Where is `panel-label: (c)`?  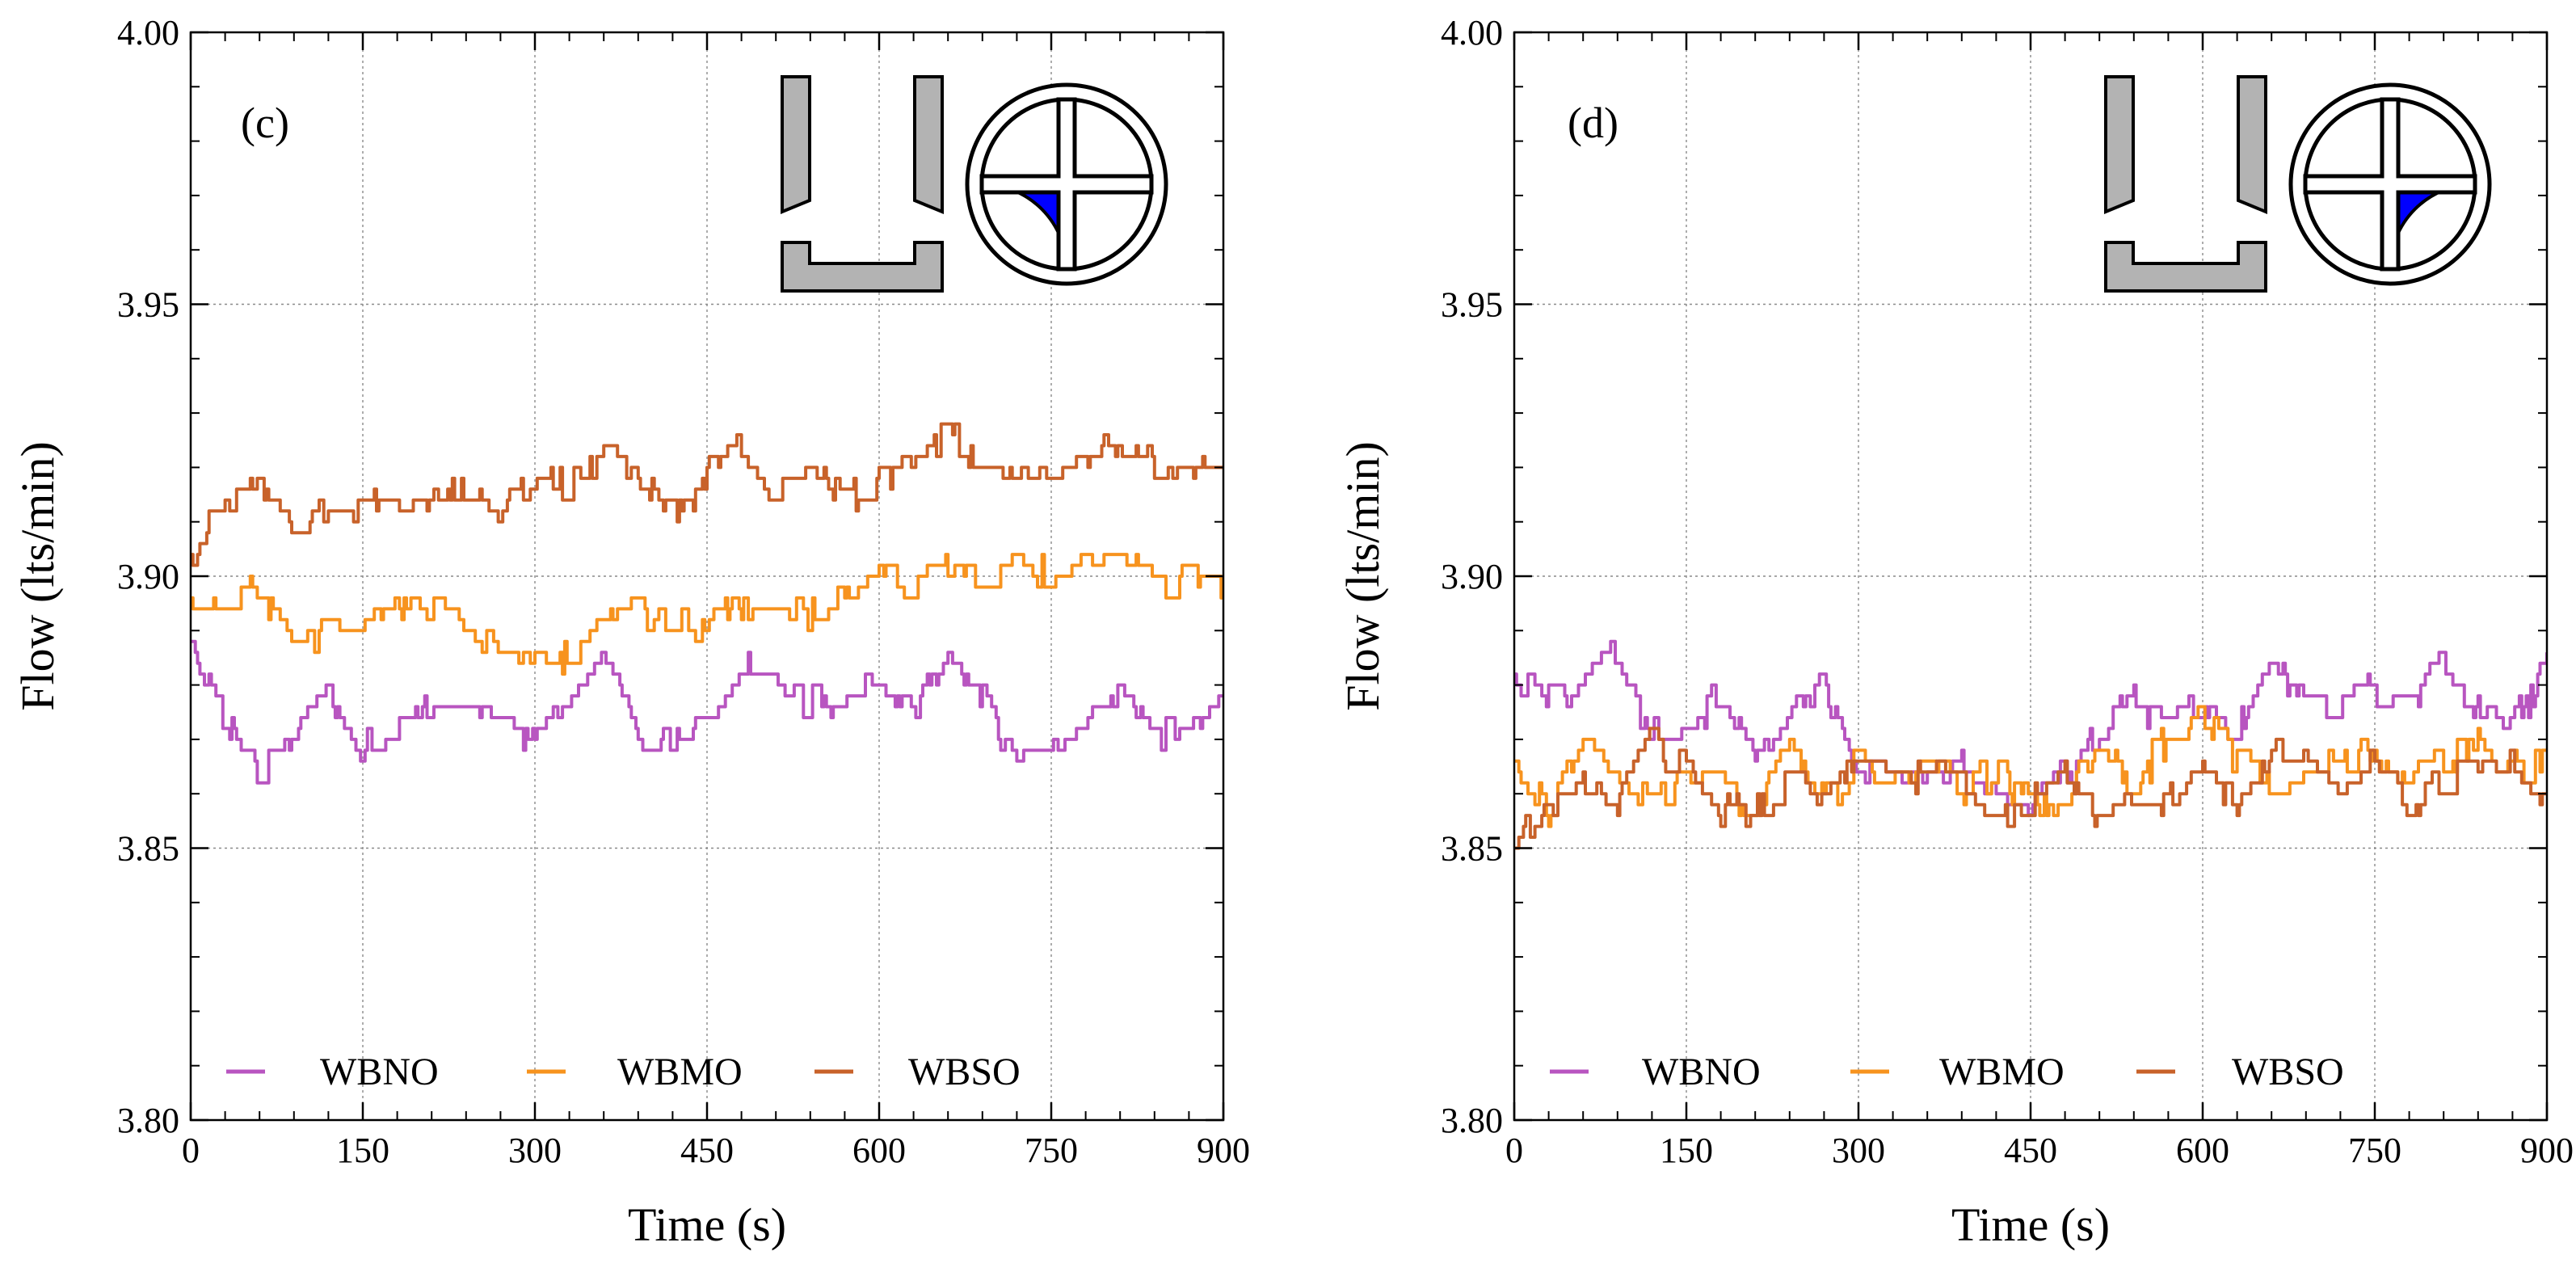
panel-label: (c) is located at coordinates (265, 123).